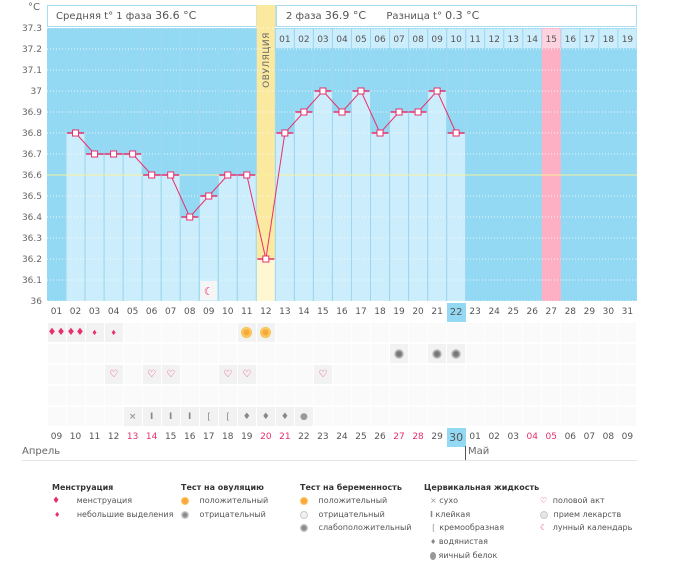 Image resolution: width=675 pixels, height=587 pixels. I want to click on cycle-day-label: 04, so click(113, 312).